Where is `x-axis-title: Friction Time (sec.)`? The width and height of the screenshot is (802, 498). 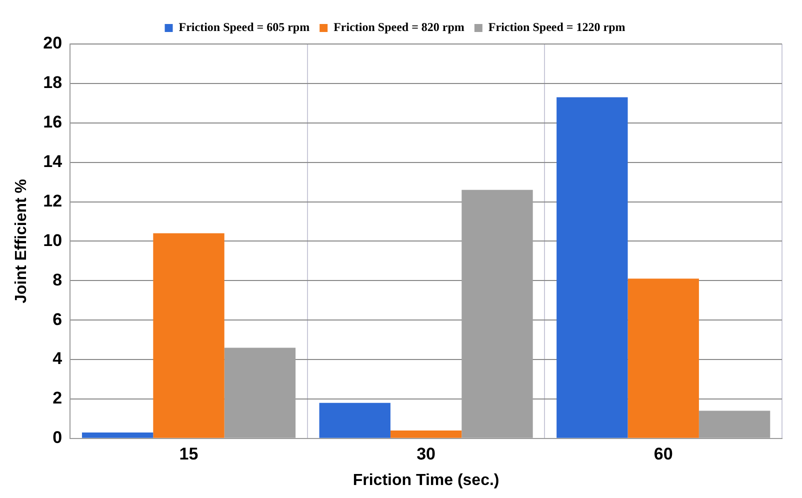 x-axis-title: Friction Time (sec.) is located at coordinates (426, 480).